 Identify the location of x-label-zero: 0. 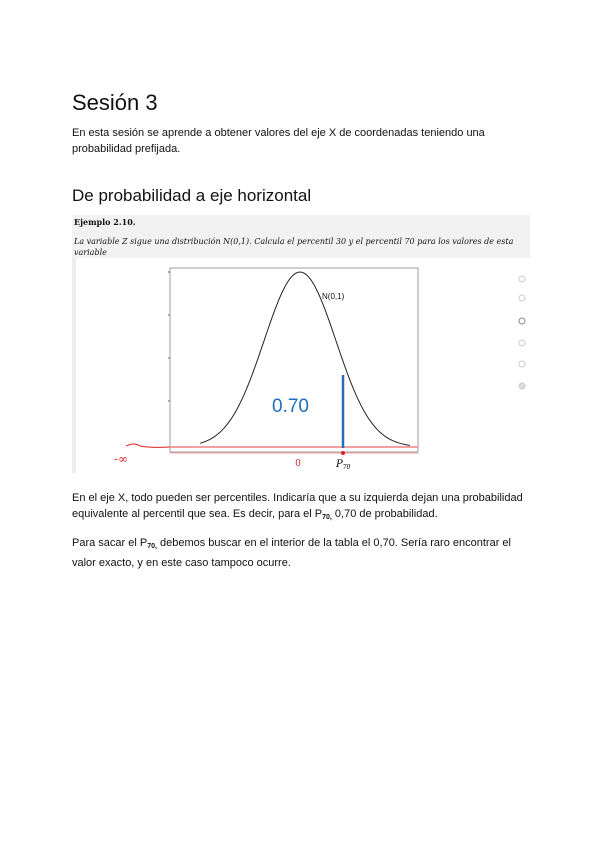
(298, 464).